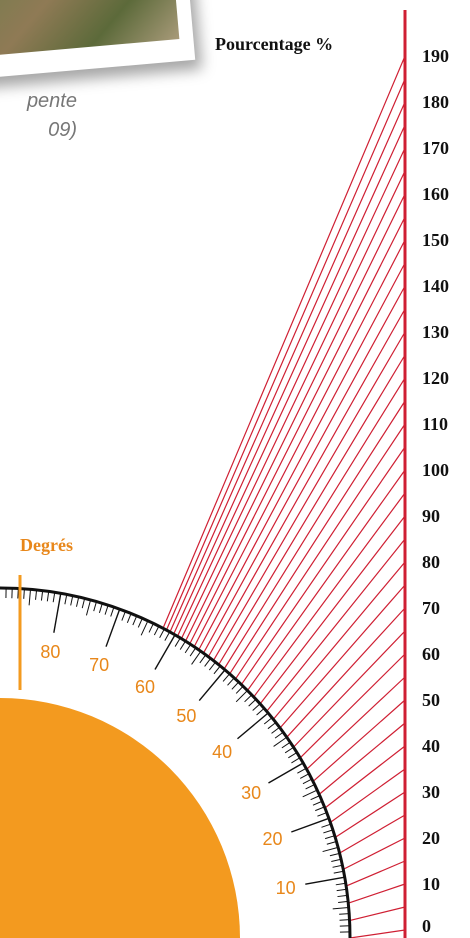  Describe the element at coordinates (435, 240) in the screenshot. I see `percent-tick-label: 150` at that location.